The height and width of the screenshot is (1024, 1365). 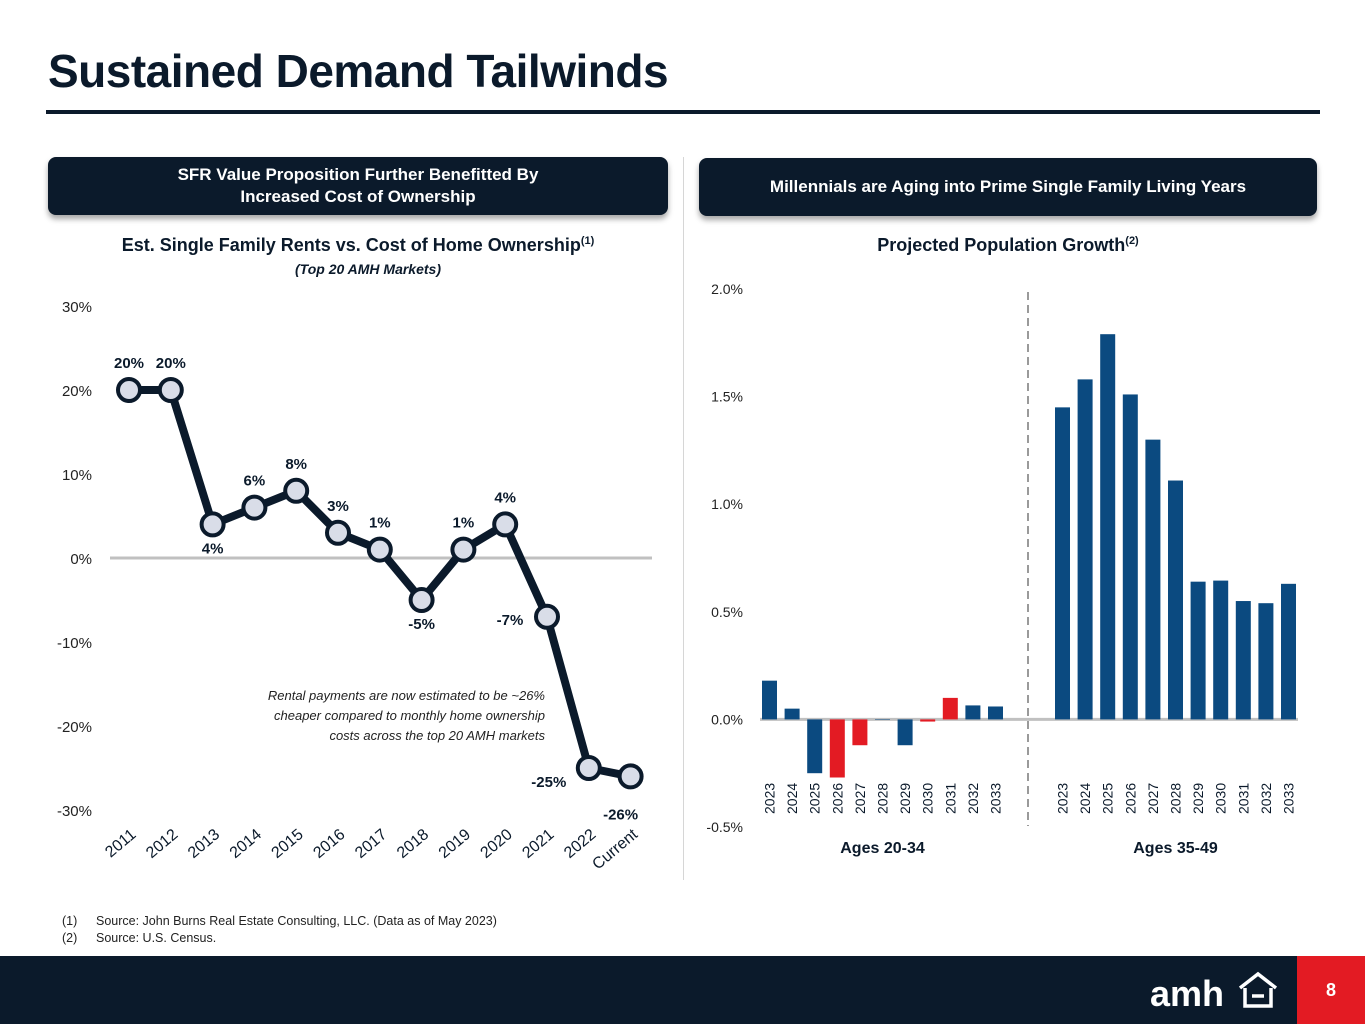 What do you see at coordinates (727, 289) in the screenshot?
I see `y-tick-label: 2.0%` at bounding box center [727, 289].